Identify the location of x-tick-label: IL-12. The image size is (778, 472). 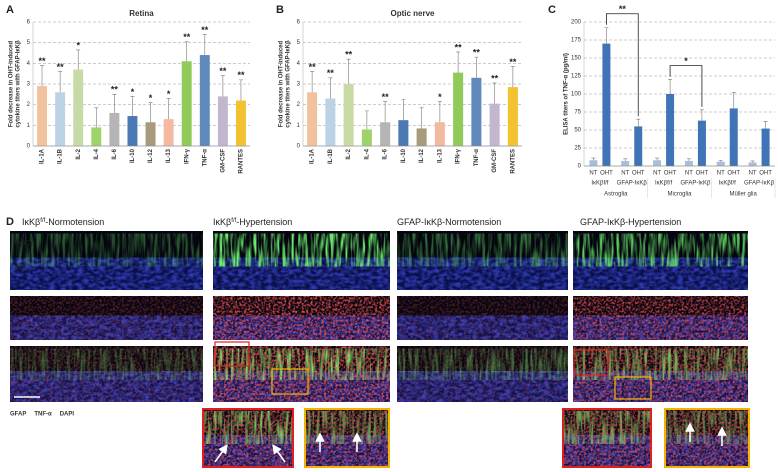
(422, 155).